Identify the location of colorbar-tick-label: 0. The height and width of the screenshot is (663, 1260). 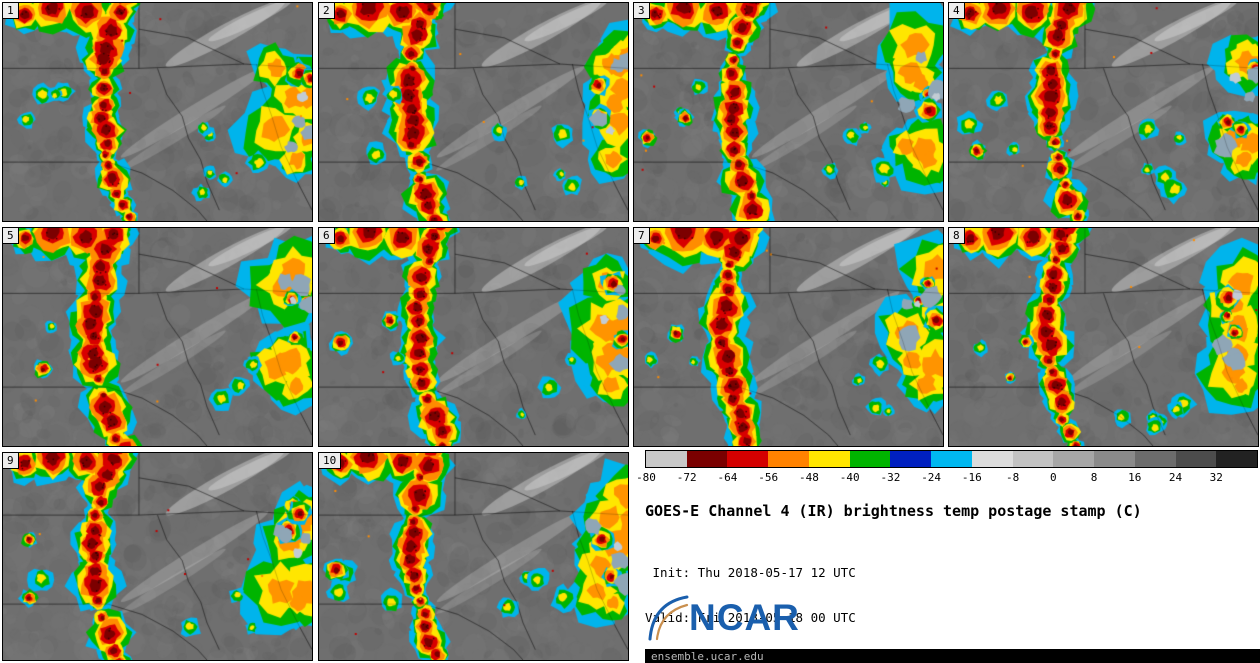
(1053, 477).